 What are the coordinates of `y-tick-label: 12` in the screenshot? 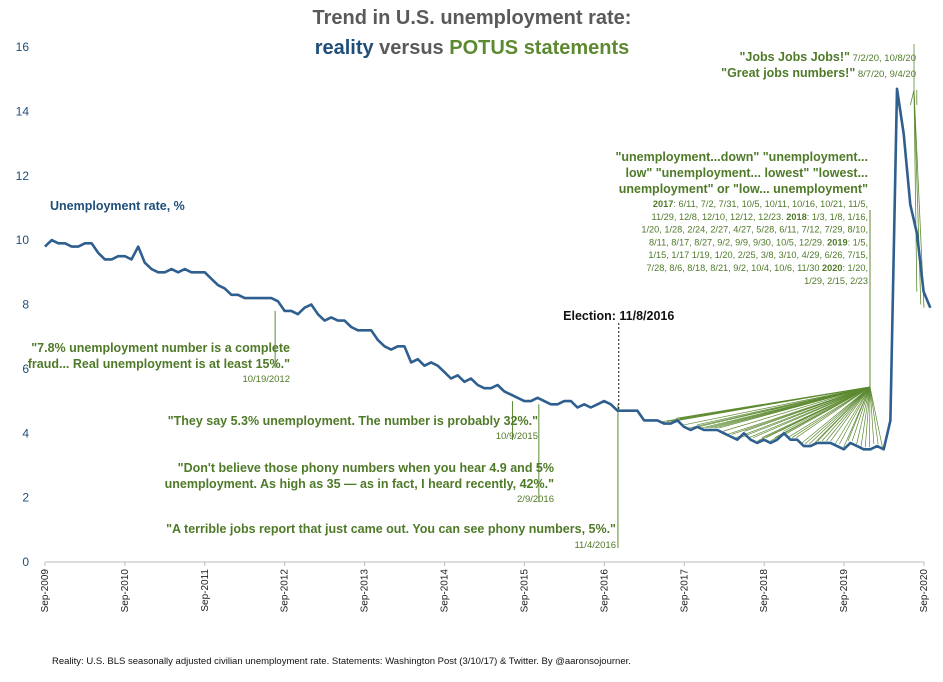 It's located at (23, 176).